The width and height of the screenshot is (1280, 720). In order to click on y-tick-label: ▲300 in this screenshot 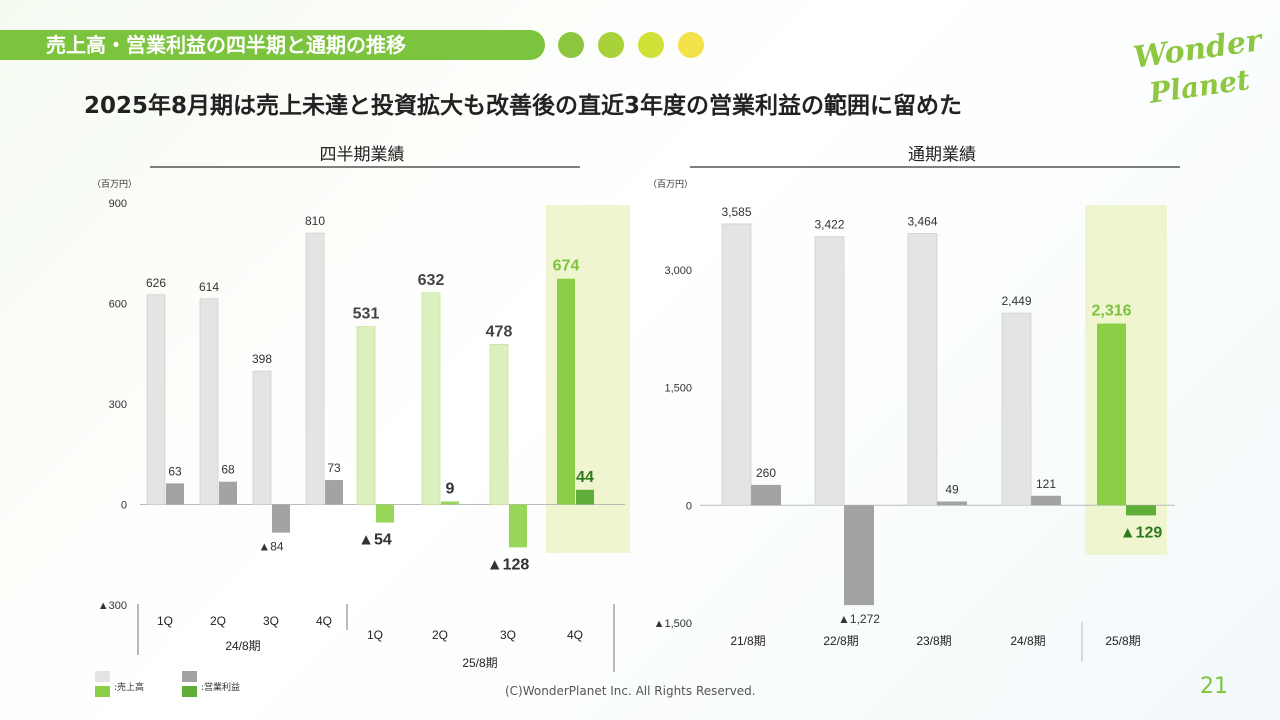, I will do `click(112, 606)`.